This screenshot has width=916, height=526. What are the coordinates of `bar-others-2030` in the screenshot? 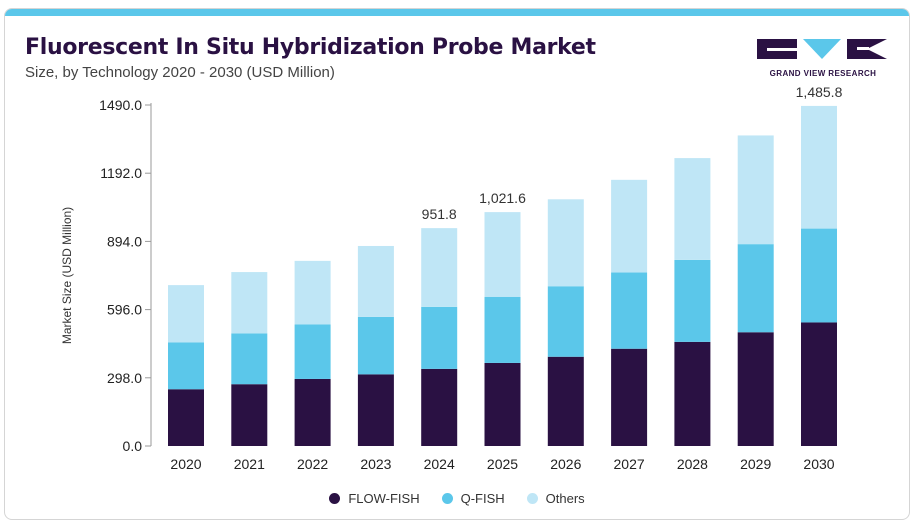 It's located at (819, 167).